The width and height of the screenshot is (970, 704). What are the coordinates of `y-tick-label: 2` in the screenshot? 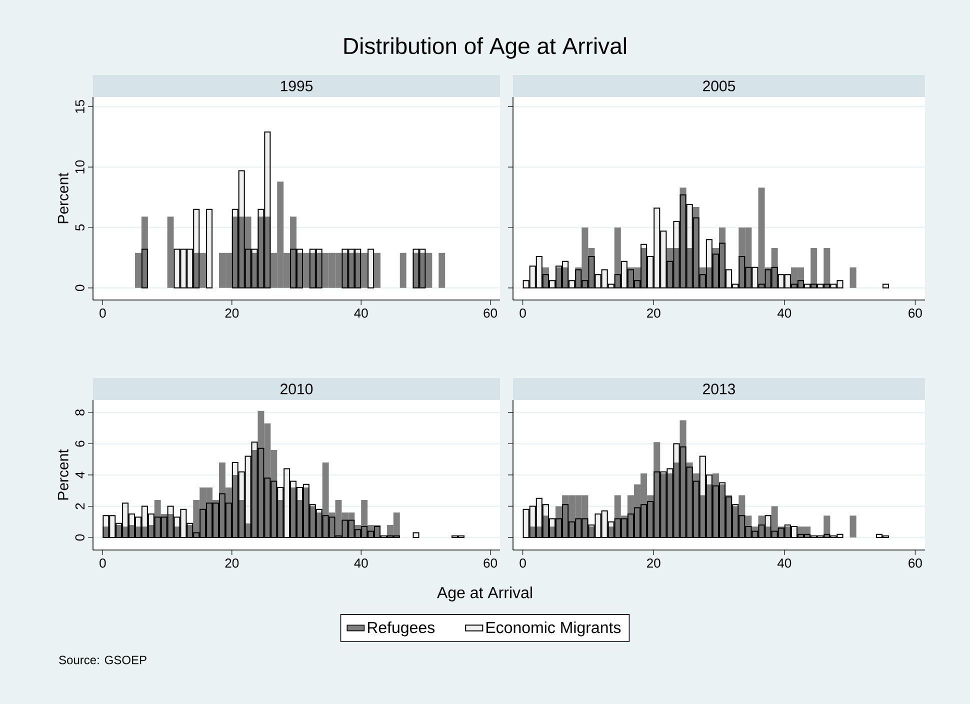 It's located at (79, 506).